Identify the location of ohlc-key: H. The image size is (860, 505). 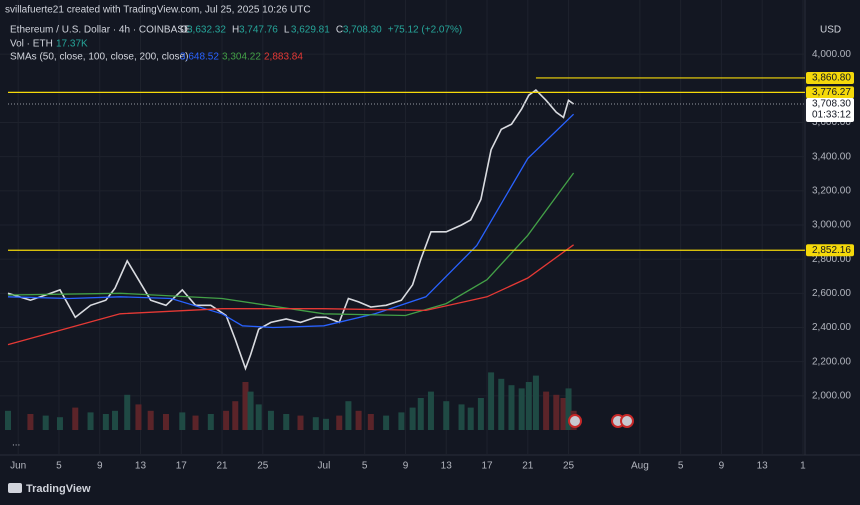
(235, 30).